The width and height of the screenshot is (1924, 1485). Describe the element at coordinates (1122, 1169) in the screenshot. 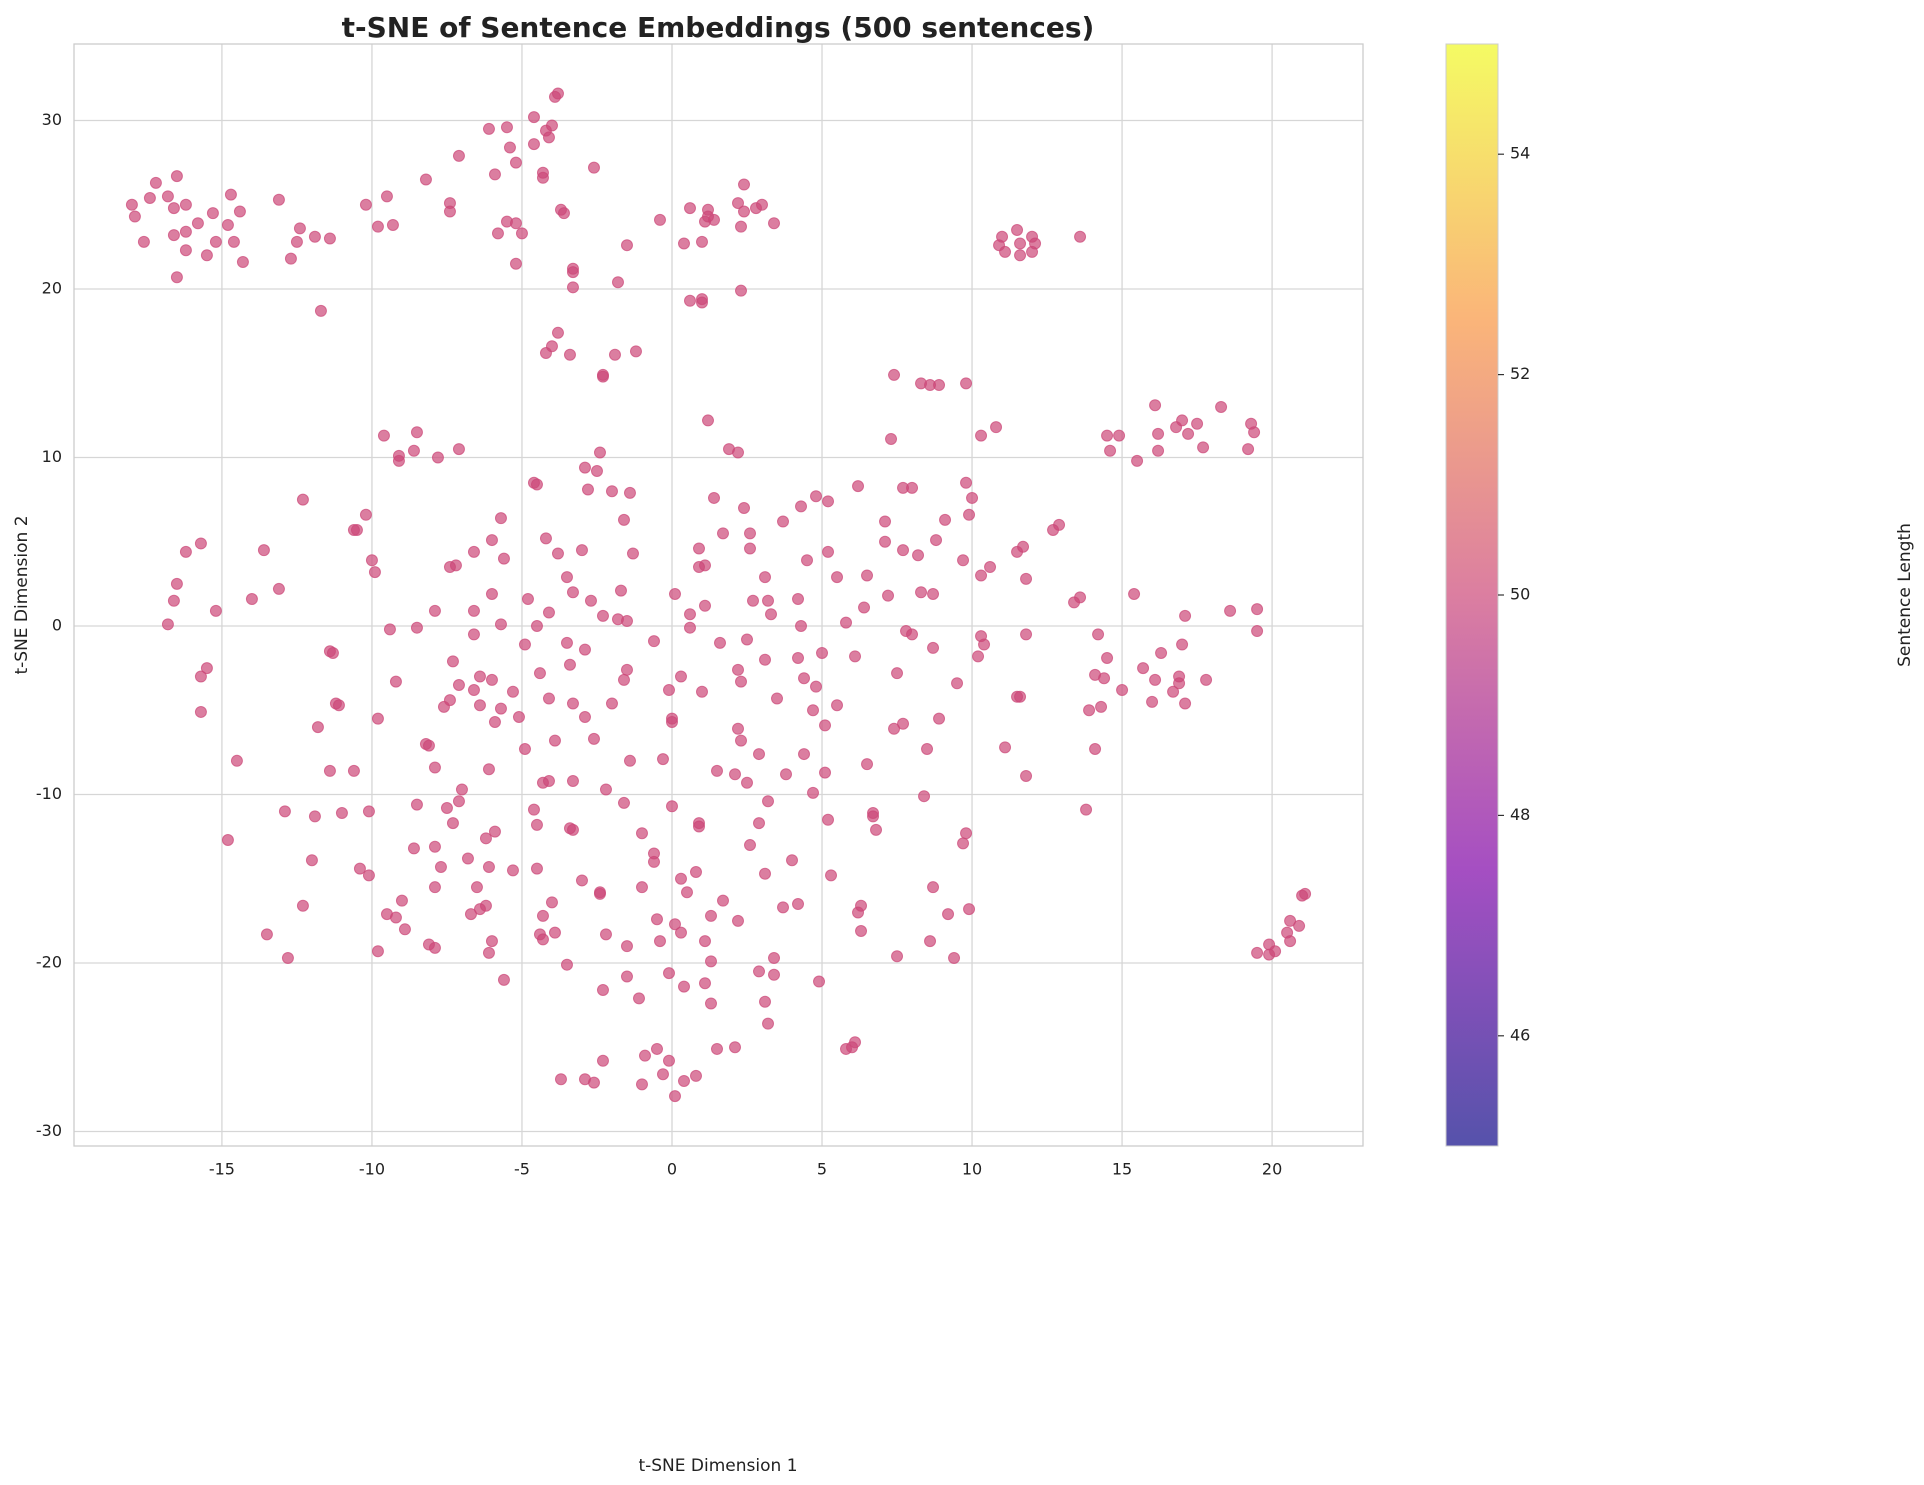

I see `x-tick-label: 15` at that location.